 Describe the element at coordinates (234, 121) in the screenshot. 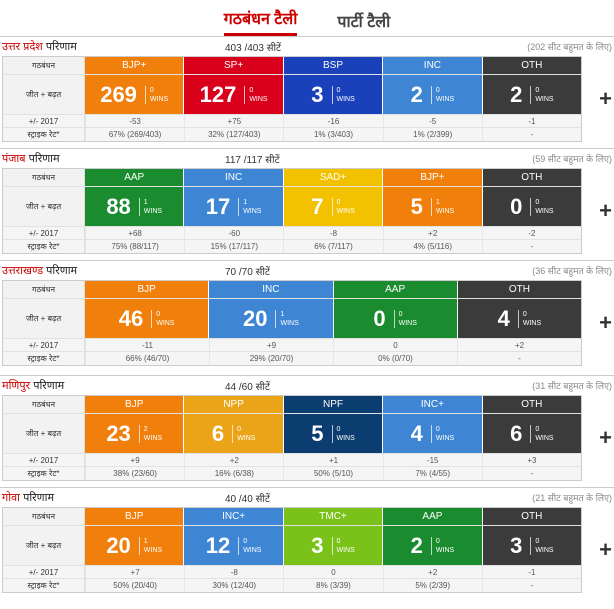

I see `change-value: +75` at that location.